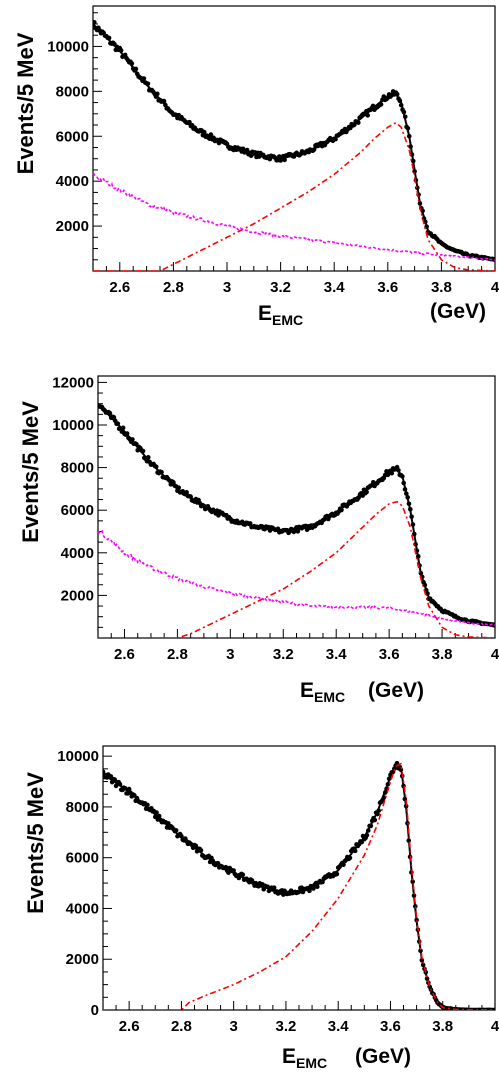 This screenshot has height=1074, width=499. Describe the element at coordinates (389, 654) in the screenshot. I see `x-tick-label: 3.6` at that location.